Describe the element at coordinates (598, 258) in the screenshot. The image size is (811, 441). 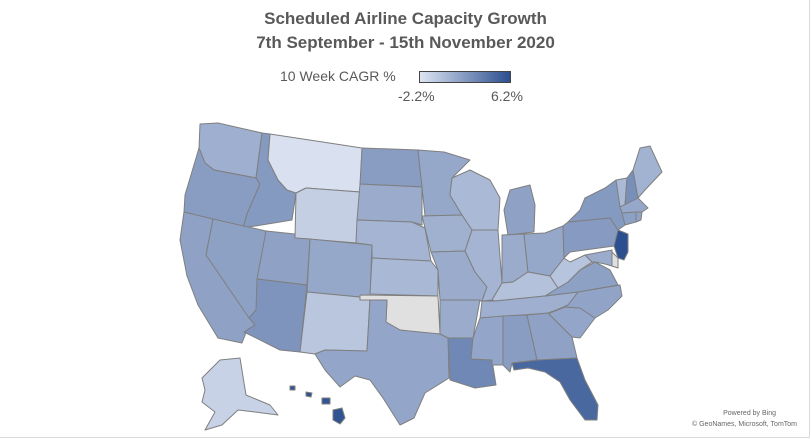
I see `state-MD` at that location.